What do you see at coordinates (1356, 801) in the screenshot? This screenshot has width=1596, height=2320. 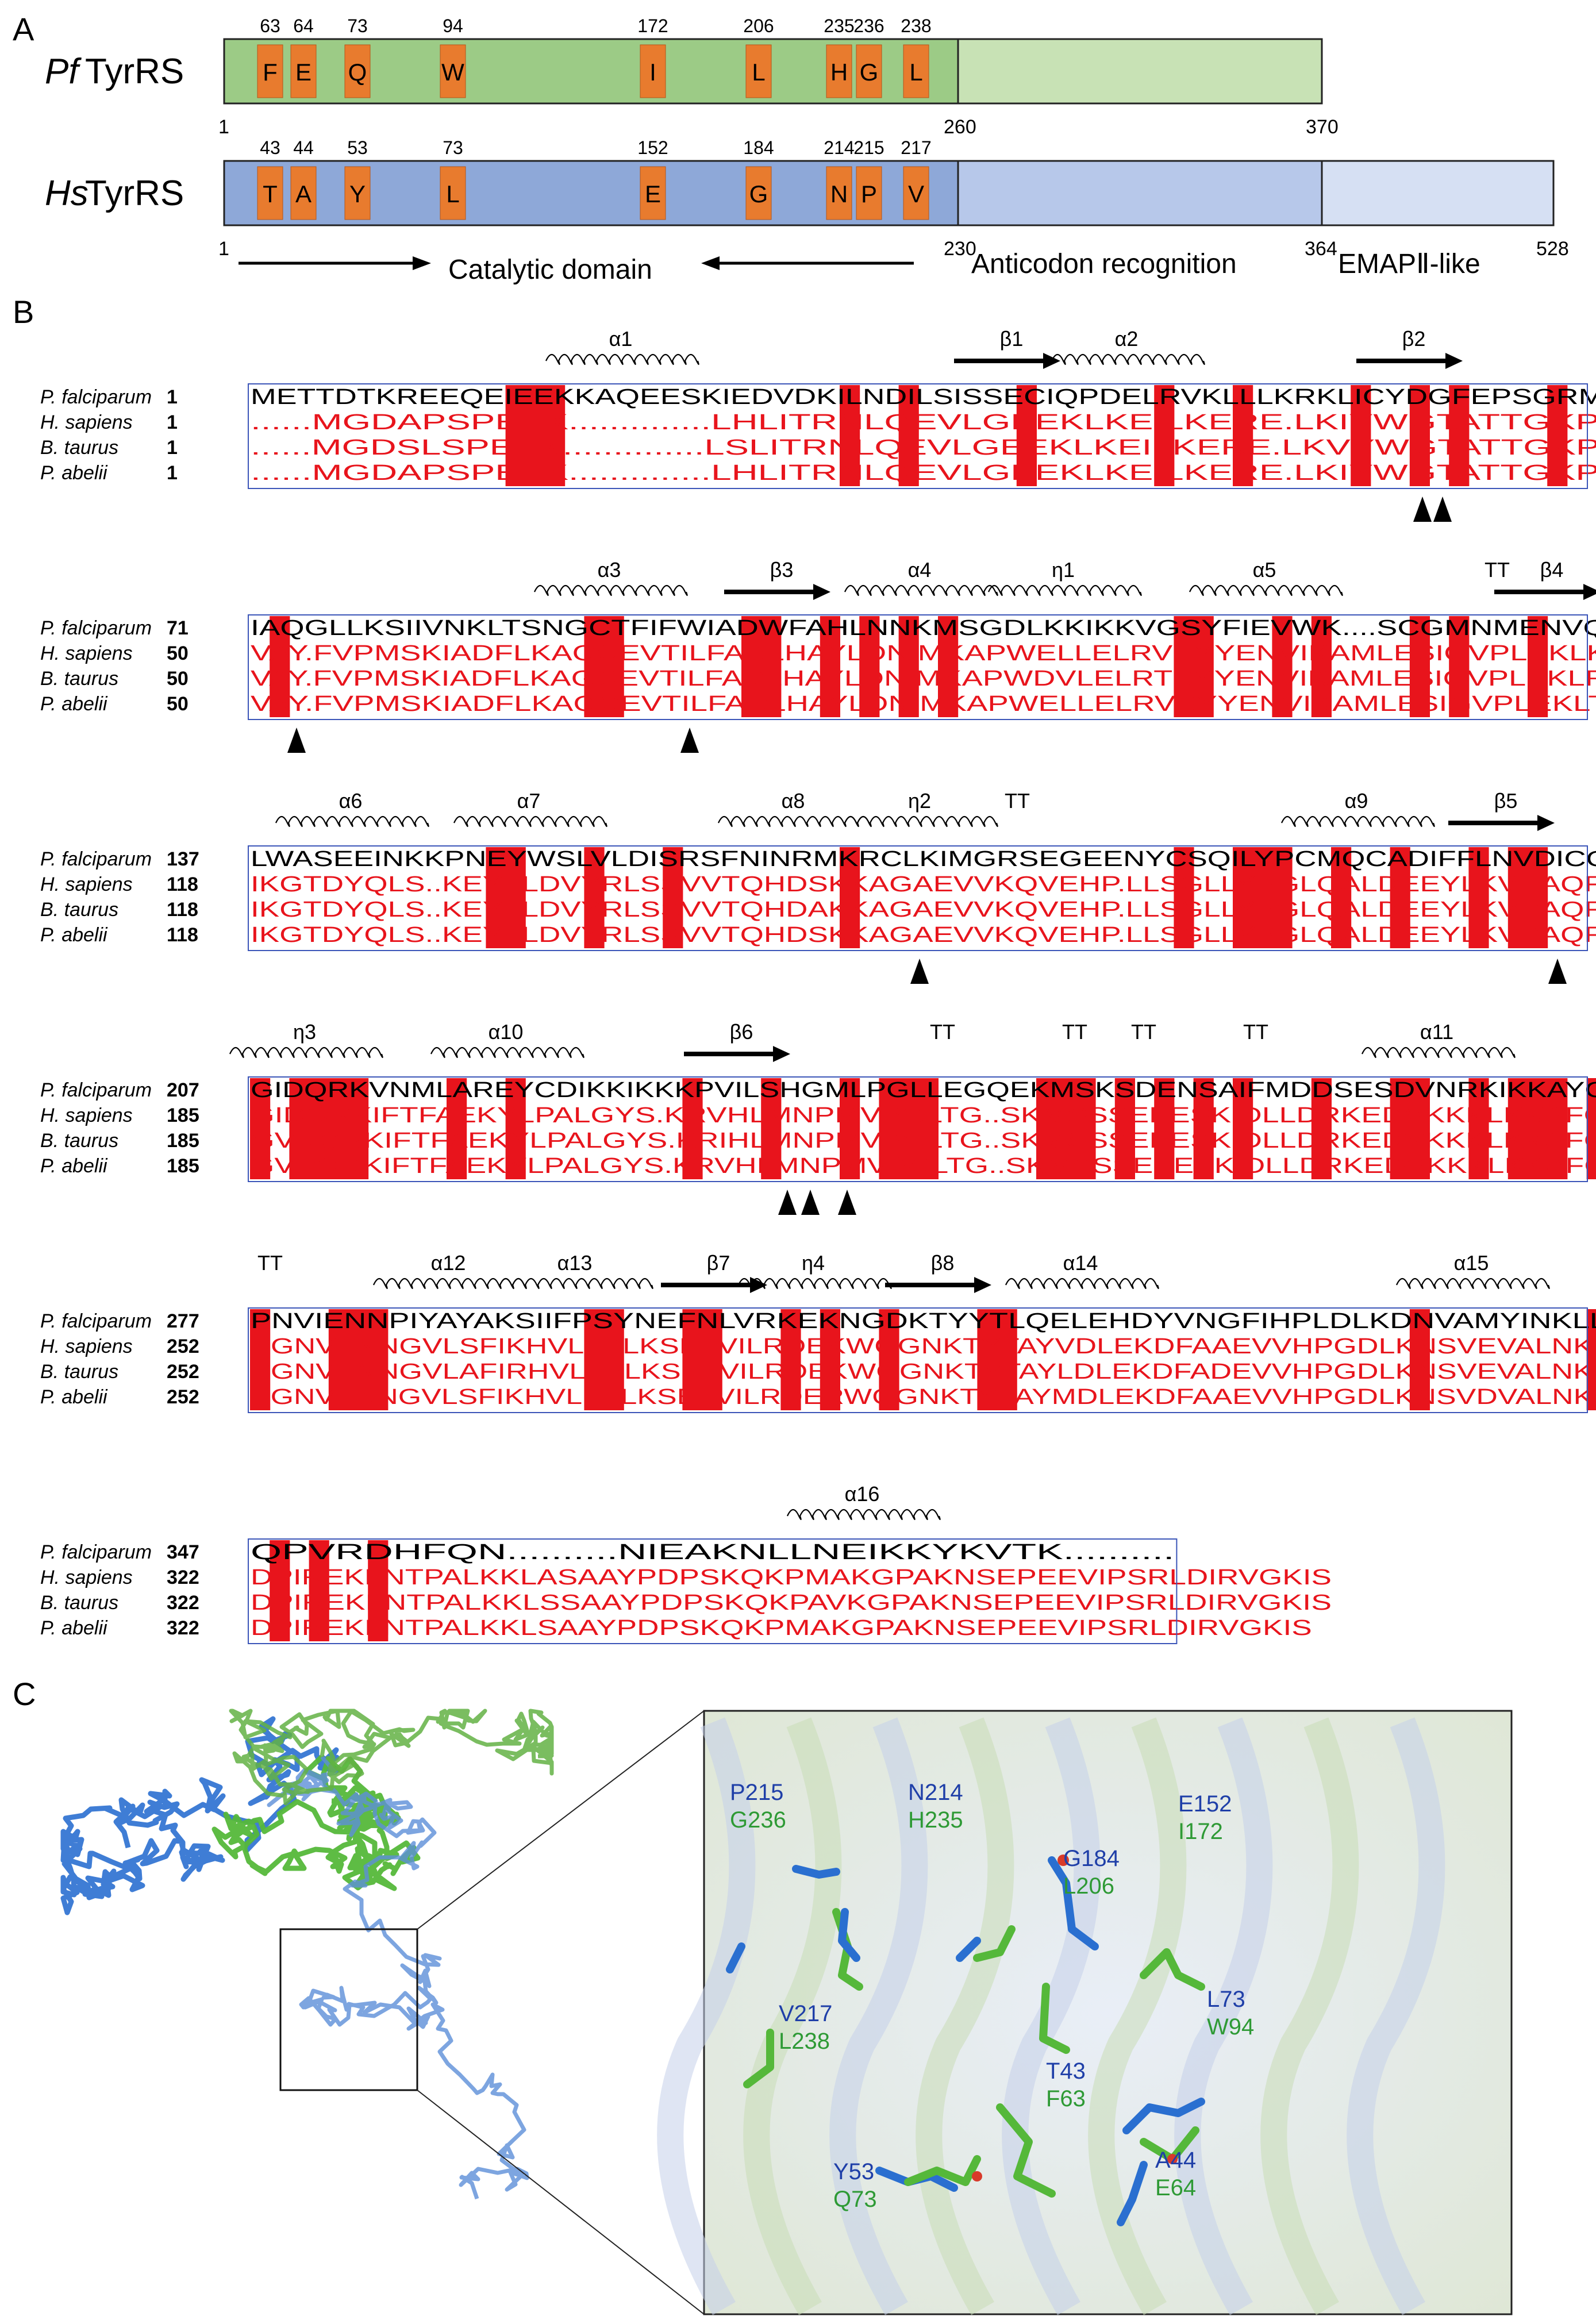 I see `structure-label-b2-5: α9` at bounding box center [1356, 801].